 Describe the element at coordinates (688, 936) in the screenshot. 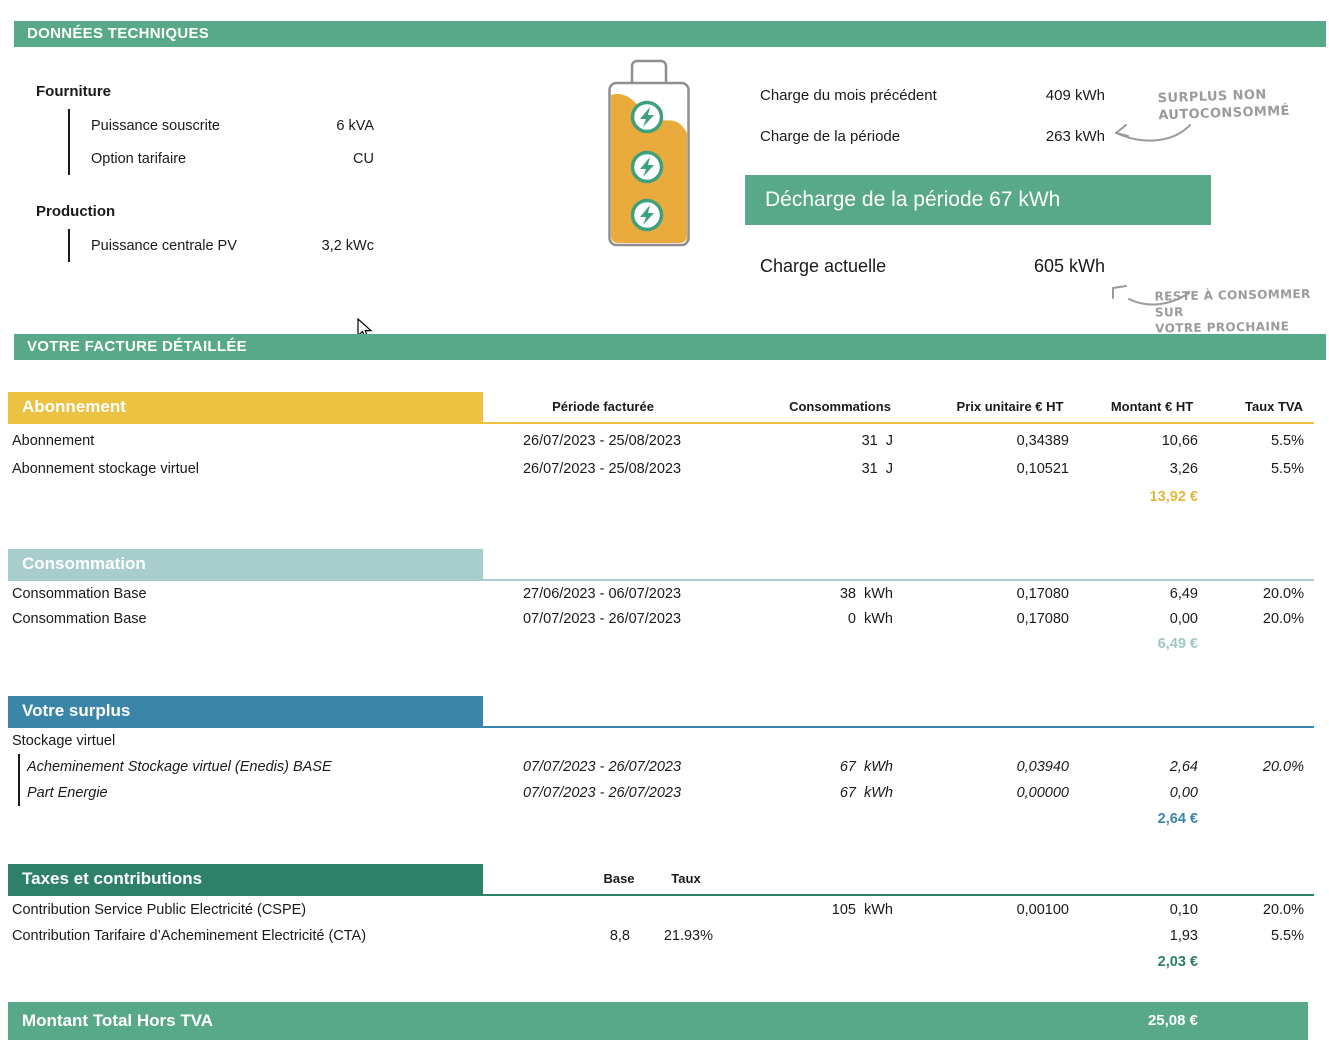

I see `row-taux: 21.93%` at that location.